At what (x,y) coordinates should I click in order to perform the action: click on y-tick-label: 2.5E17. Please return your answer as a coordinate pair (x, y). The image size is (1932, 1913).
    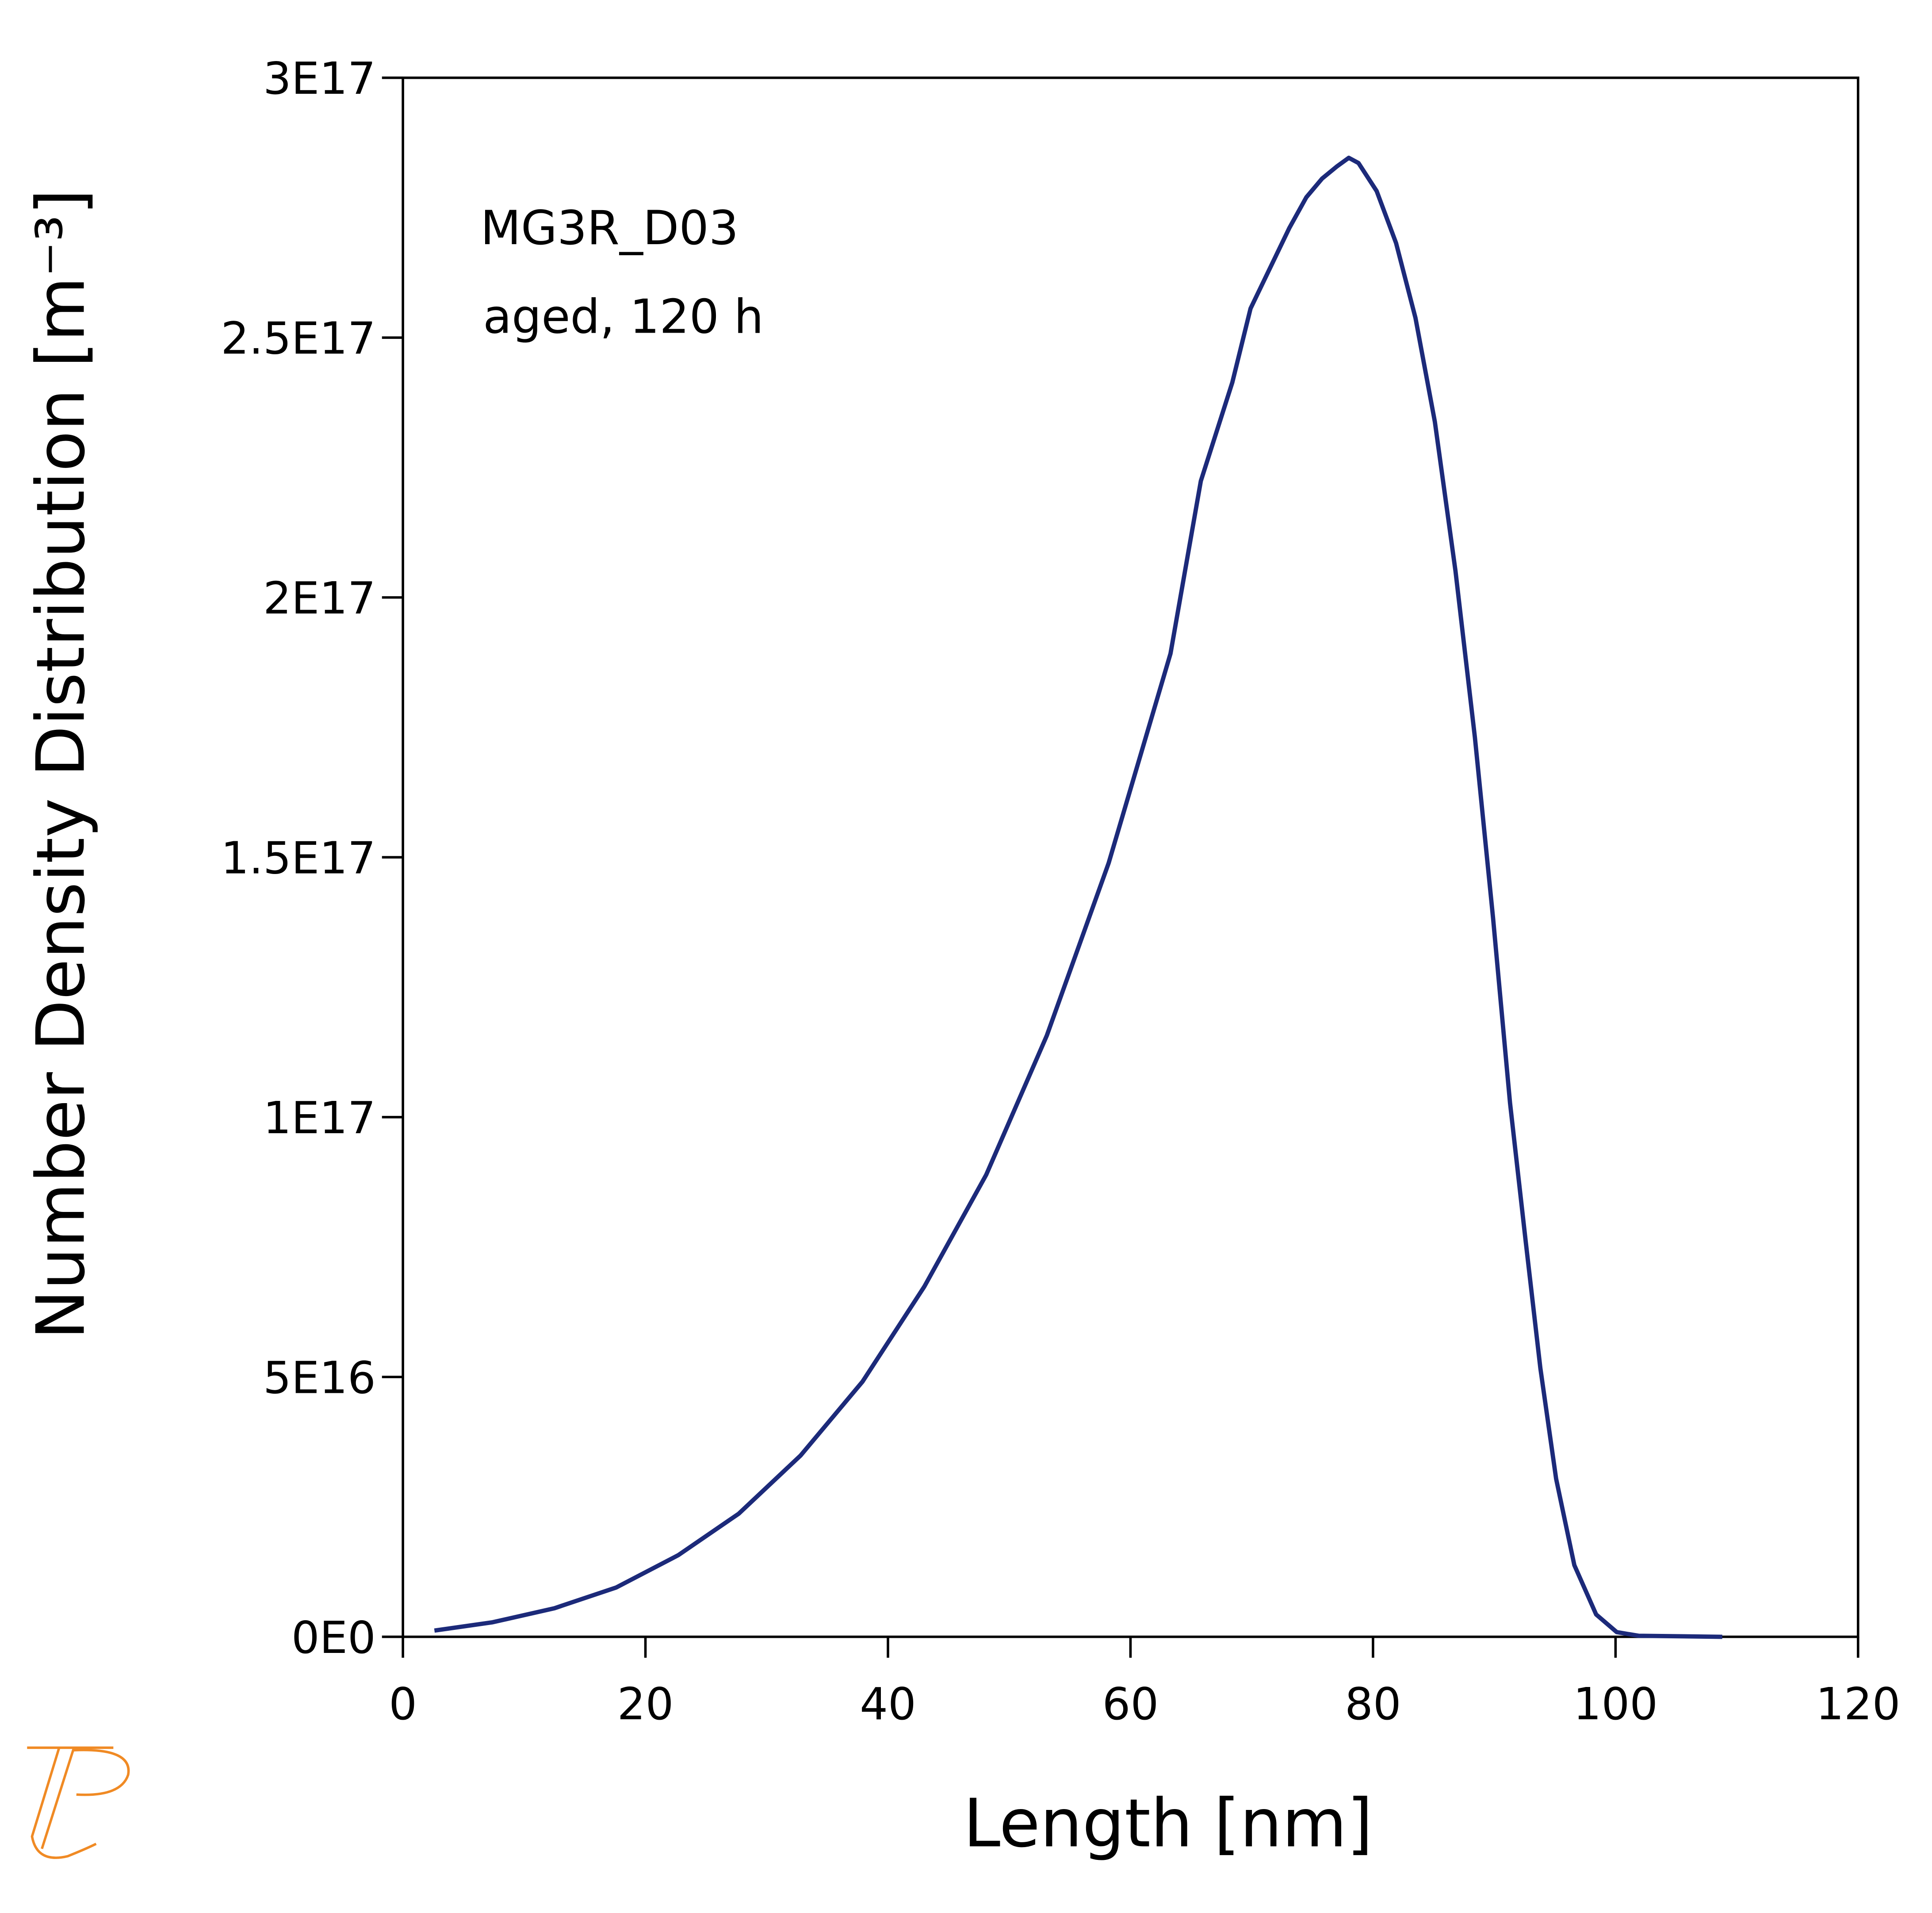
    Looking at the image, I should click on (298, 338).